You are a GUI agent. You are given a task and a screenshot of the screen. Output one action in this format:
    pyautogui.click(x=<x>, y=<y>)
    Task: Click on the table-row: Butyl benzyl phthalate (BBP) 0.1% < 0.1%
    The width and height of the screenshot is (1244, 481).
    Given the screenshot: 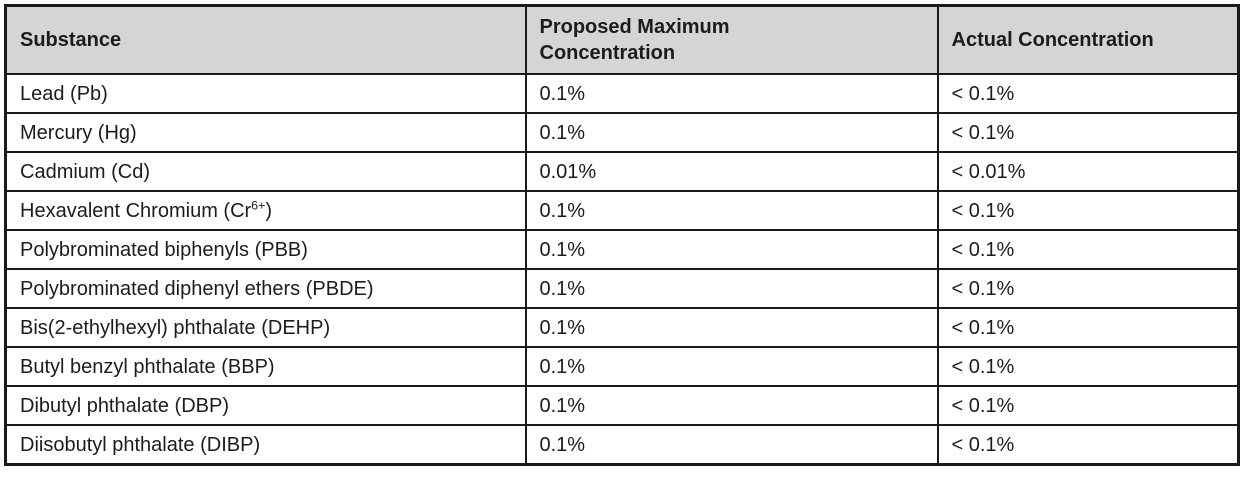 What is the action you would take?
    pyautogui.click(x=622, y=366)
    